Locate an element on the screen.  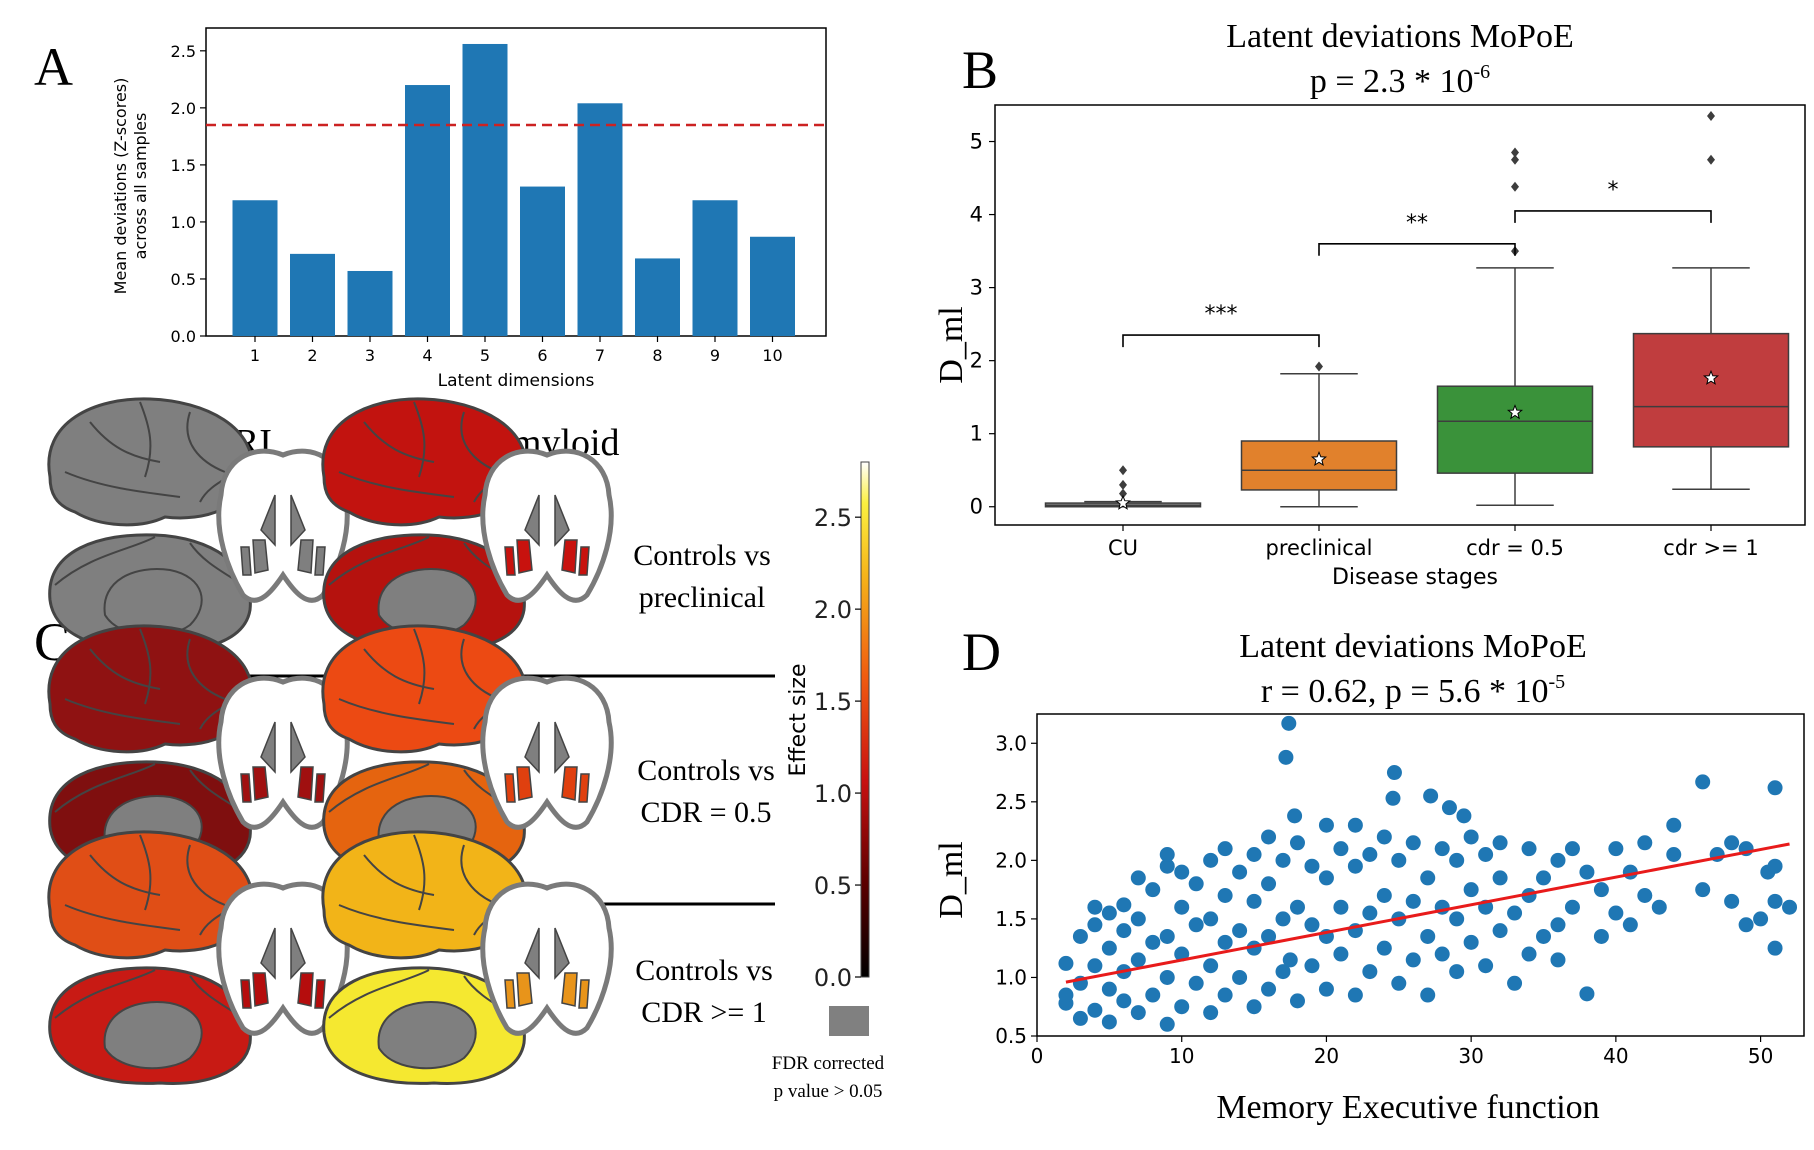
panel-letter-b: B is located at coordinates (980, 70).